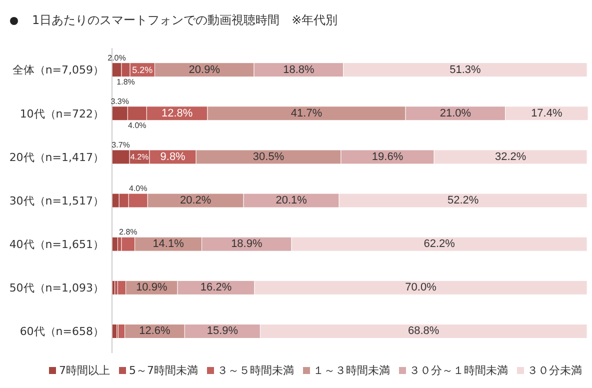 The width and height of the screenshot is (592, 388). Describe the element at coordinates (173, 156) in the screenshot. I see `data-label: 9.8%` at that location.